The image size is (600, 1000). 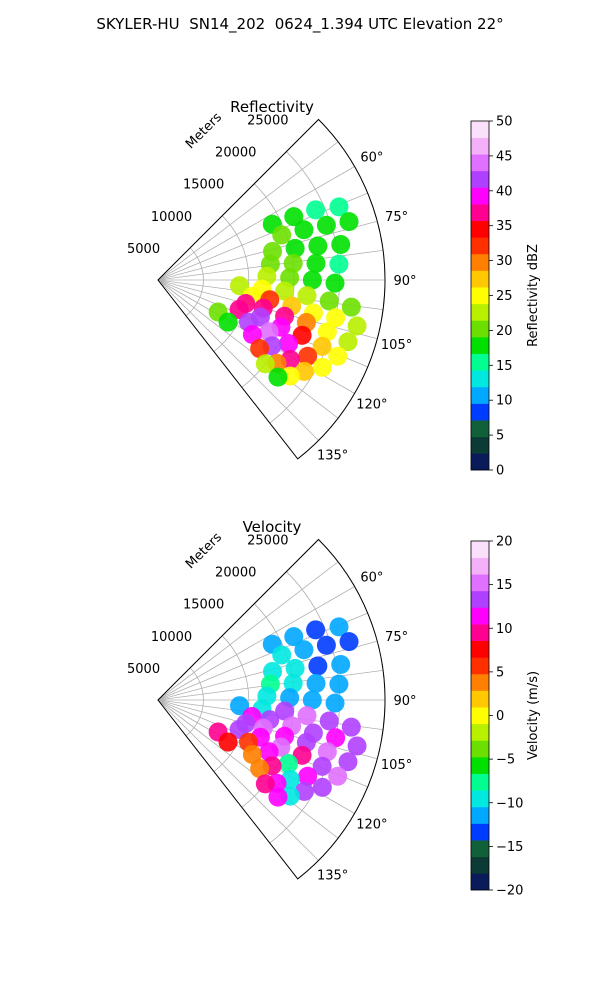 I want to click on colorbar-tick-label: 50, so click(x=504, y=122).